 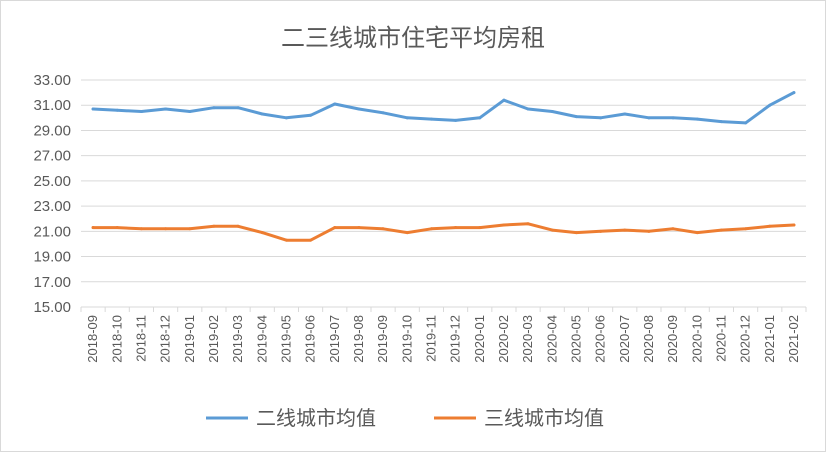 I want to click on x-tick-label: 2019-09, so click(x=382, y=339).